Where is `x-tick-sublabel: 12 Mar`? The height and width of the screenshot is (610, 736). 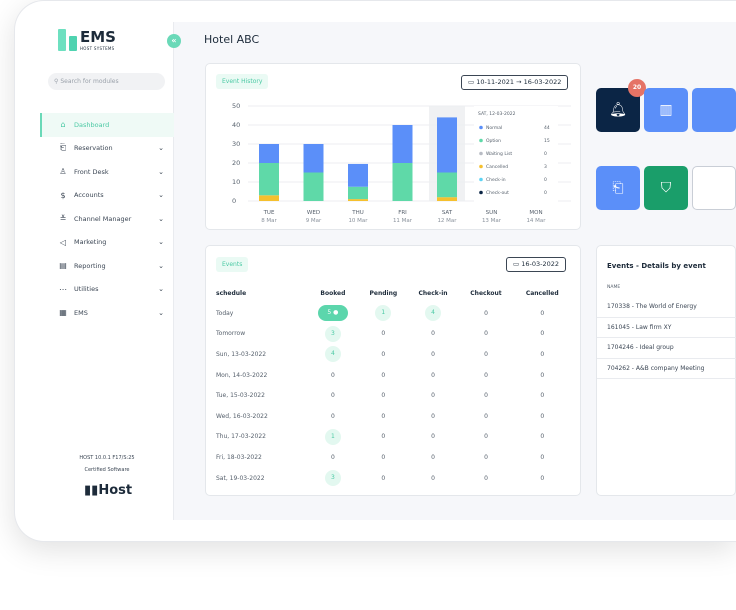
x-tick-sublabel: 12 Mar is located at coordinates (447, 221).